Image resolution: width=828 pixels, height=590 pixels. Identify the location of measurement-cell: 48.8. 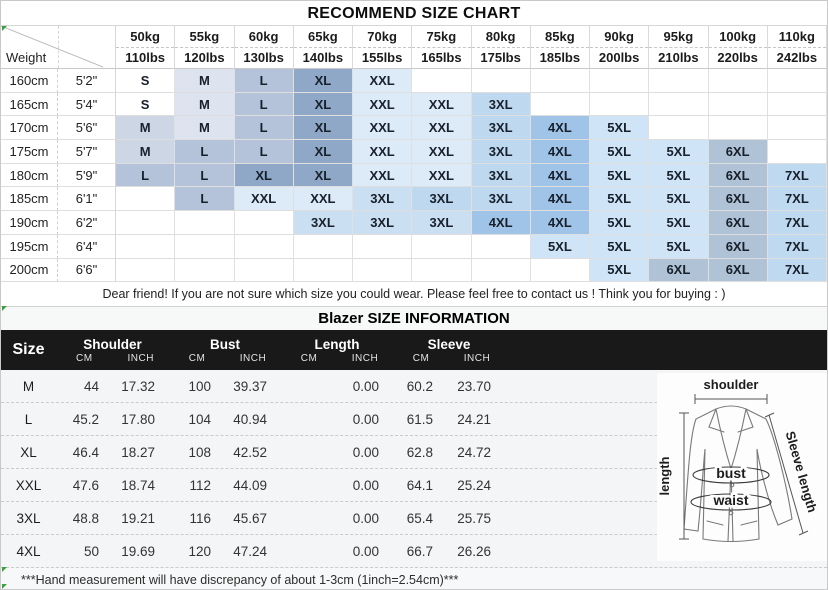
(85, 518).